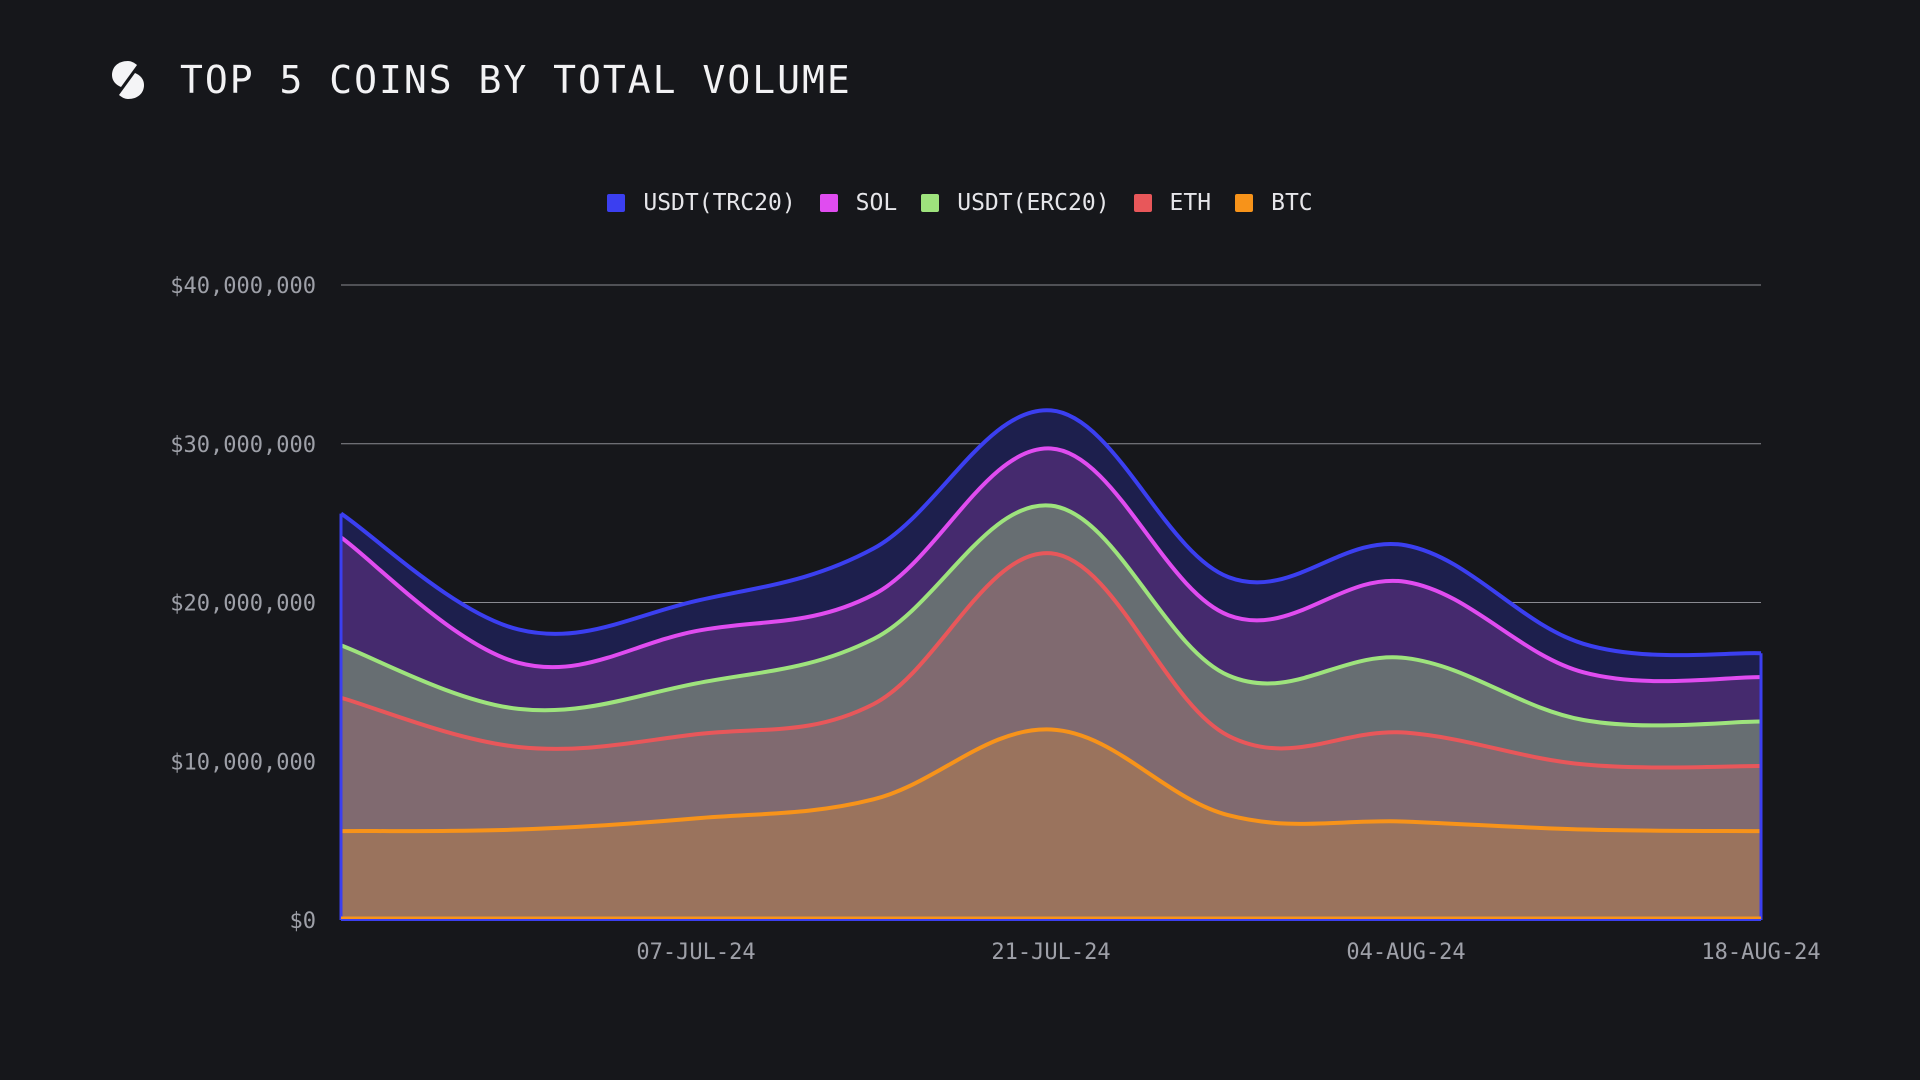 The height and width of the screenshot is (1080, 1920). What do you see at coordinates (1760, 952) in the screenshot?
I see `x-tick-label: 18-AUG-24` at bounding box center [1760, 952].